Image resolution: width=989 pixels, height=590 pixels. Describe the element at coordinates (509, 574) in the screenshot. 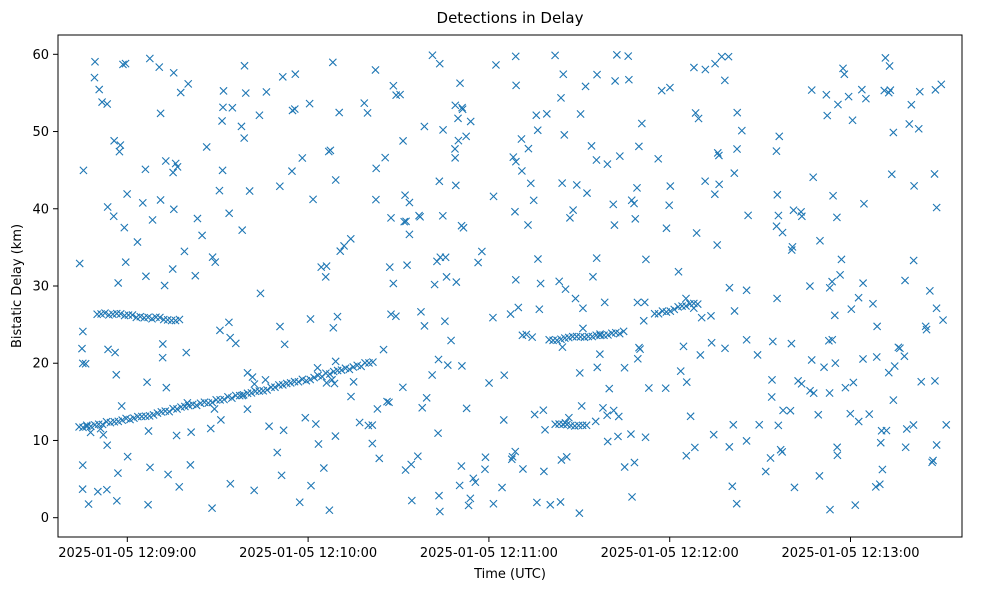

I see `x-axis-label: Time (UTC)` at that location.